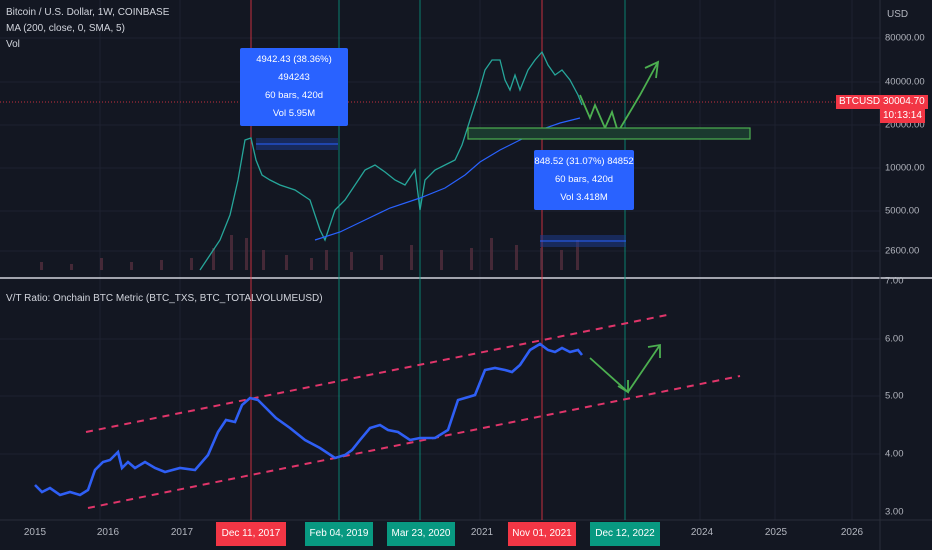  I want to click on time-tick: 2015, so click(35, 532).